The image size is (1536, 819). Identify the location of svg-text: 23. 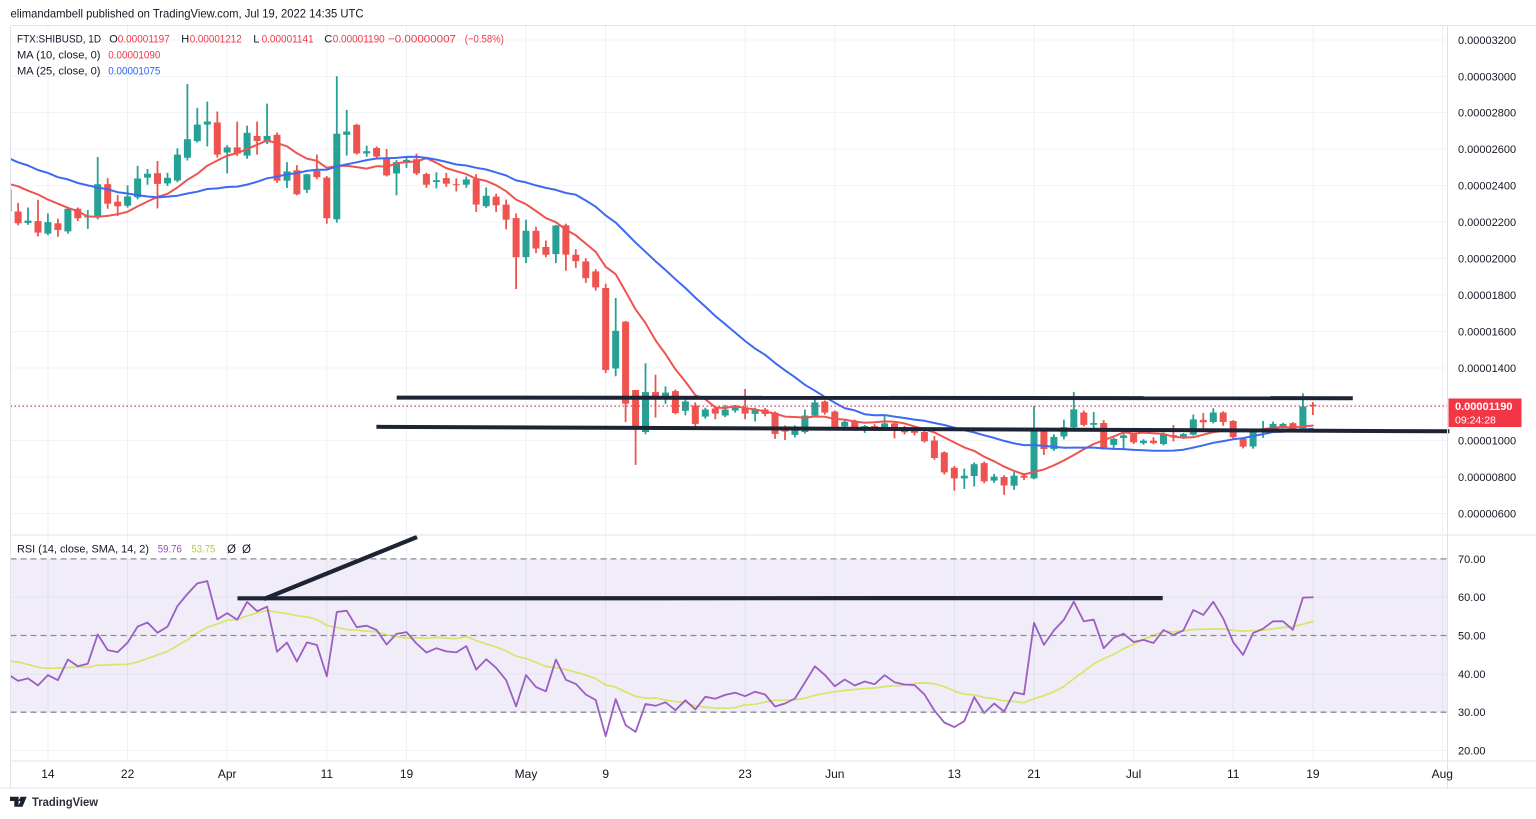
(745, 774).